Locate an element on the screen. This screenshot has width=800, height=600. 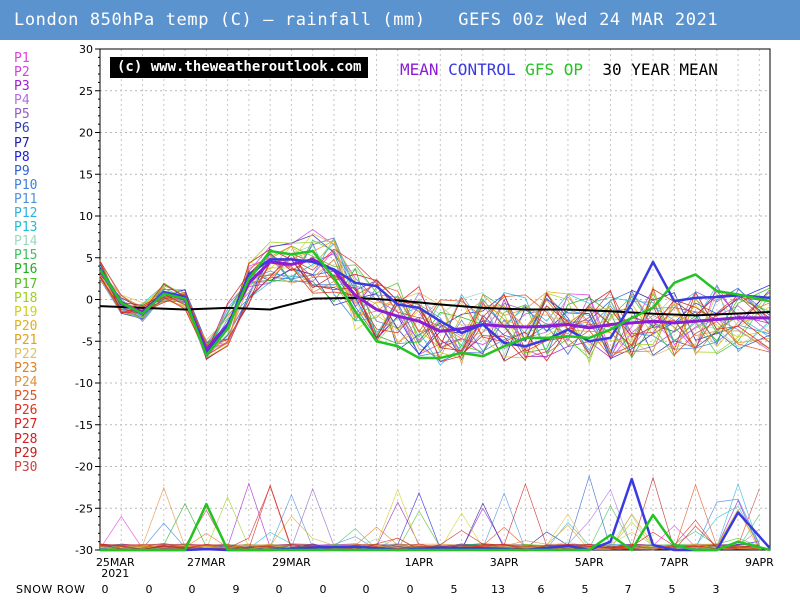
legend-item-p18: P18 is located at coordinates (26, 298).